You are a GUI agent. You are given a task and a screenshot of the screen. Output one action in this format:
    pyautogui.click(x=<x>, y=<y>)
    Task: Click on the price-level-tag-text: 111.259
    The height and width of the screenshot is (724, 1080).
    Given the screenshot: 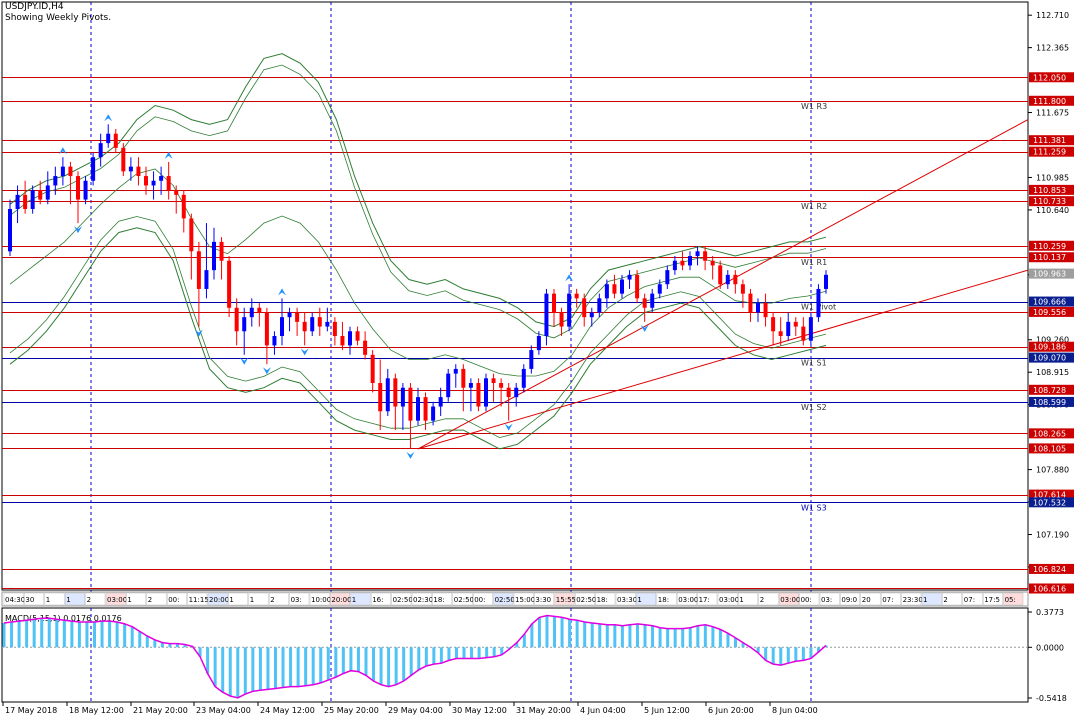 What is the action you would take?
    pyautogui.click(x=1049, y=152)
    